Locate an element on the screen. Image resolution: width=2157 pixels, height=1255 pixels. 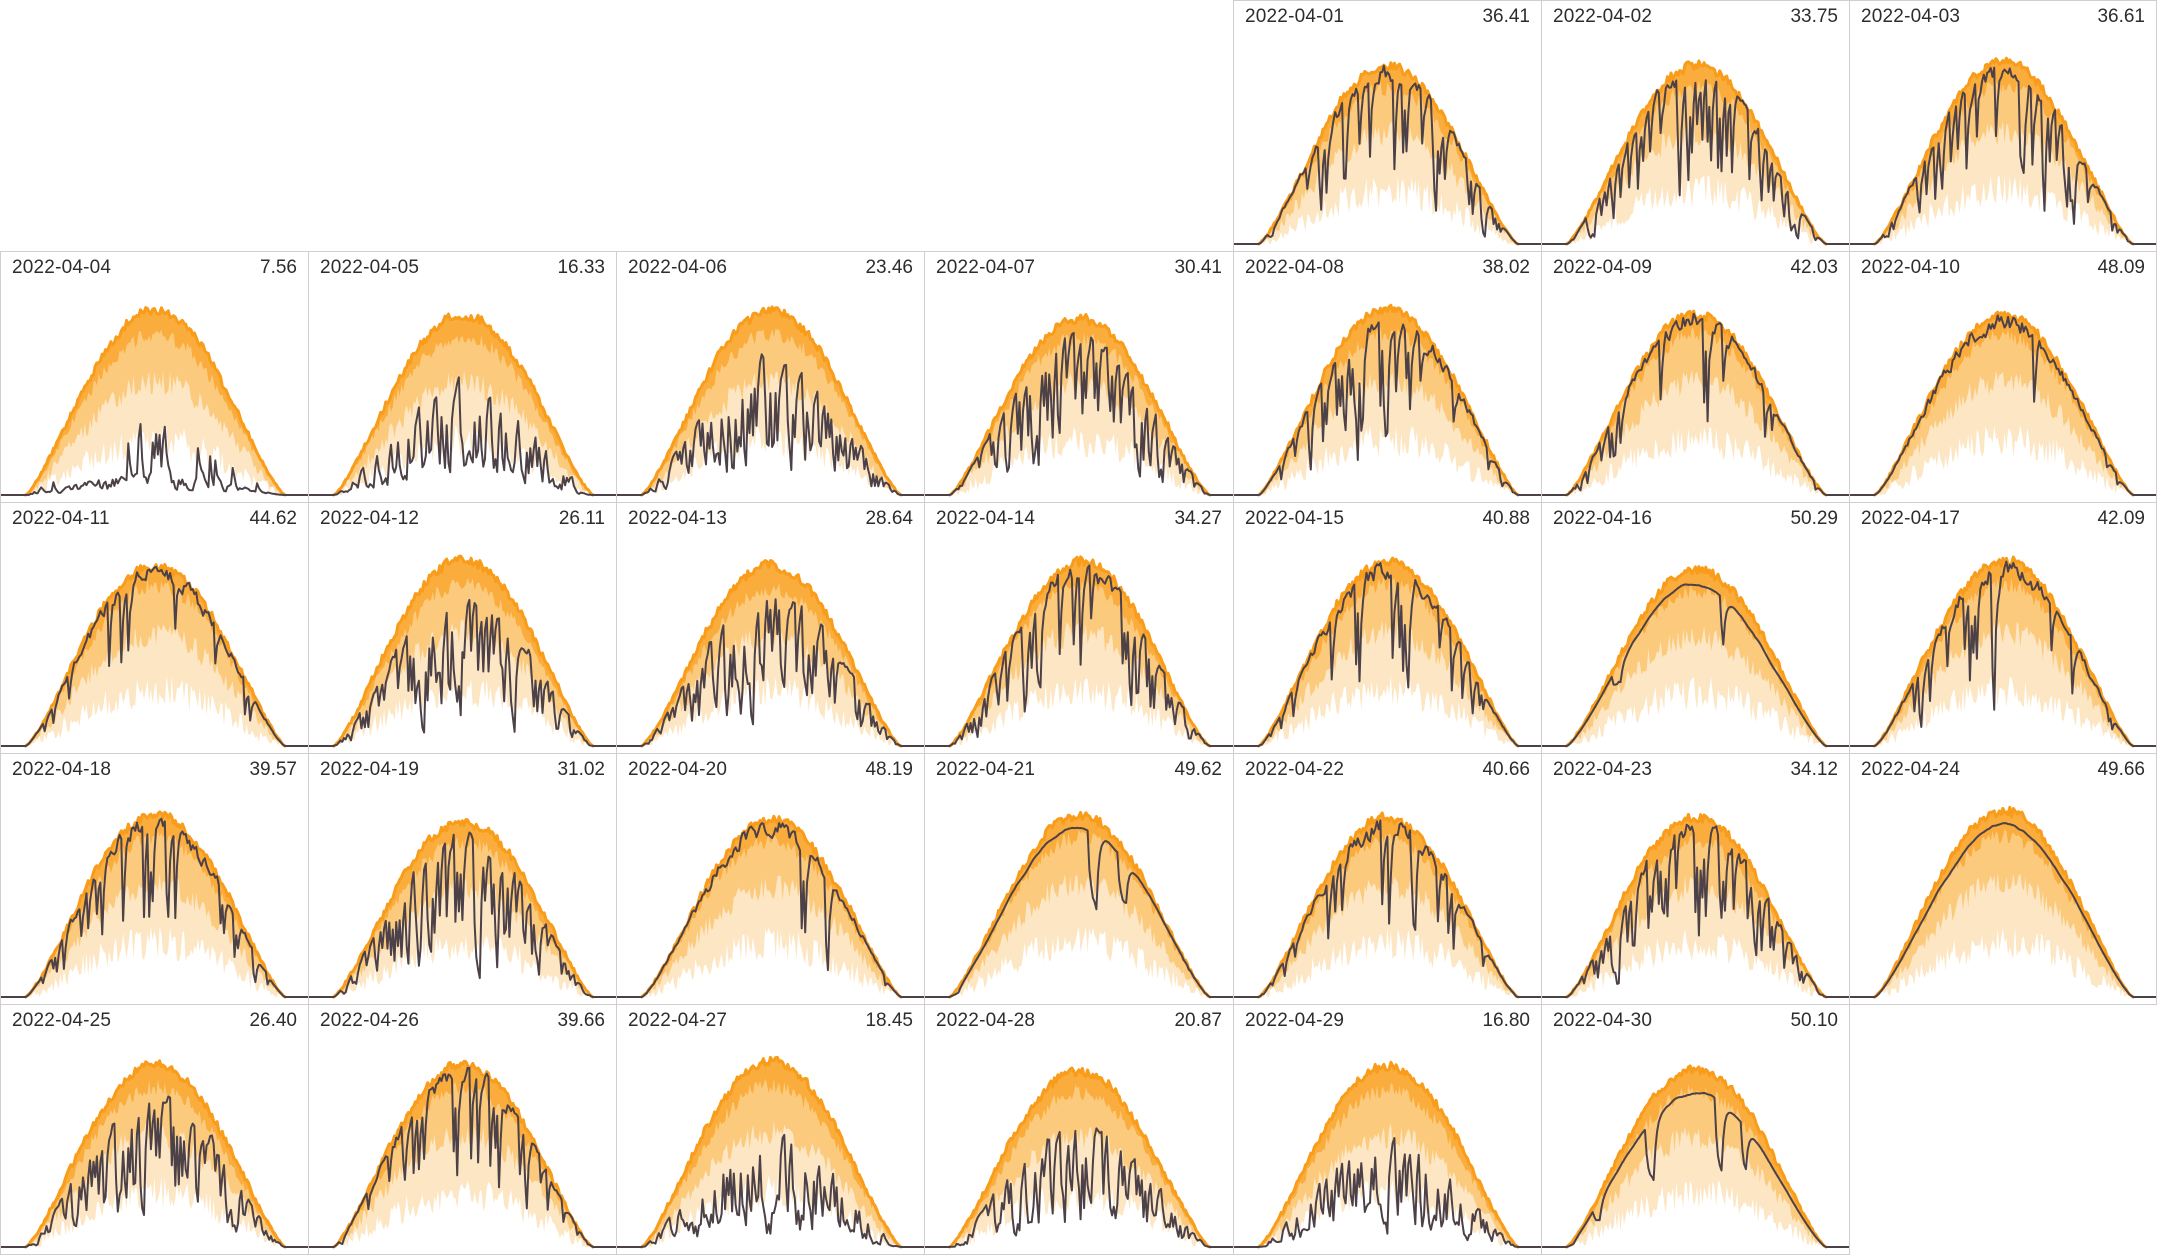
day-cell-2022-04-23: 2022-04-23 34.12 is located at coordinates (1695, 879).